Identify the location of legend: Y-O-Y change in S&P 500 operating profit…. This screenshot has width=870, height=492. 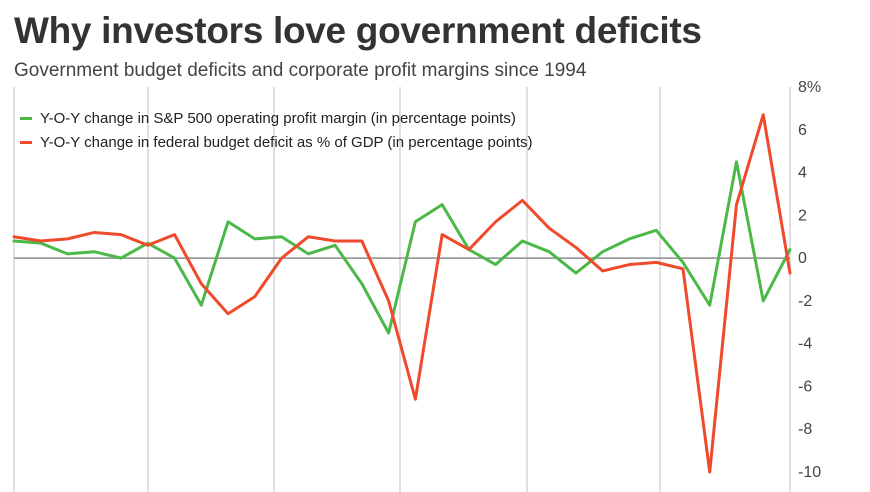
(276, 130).